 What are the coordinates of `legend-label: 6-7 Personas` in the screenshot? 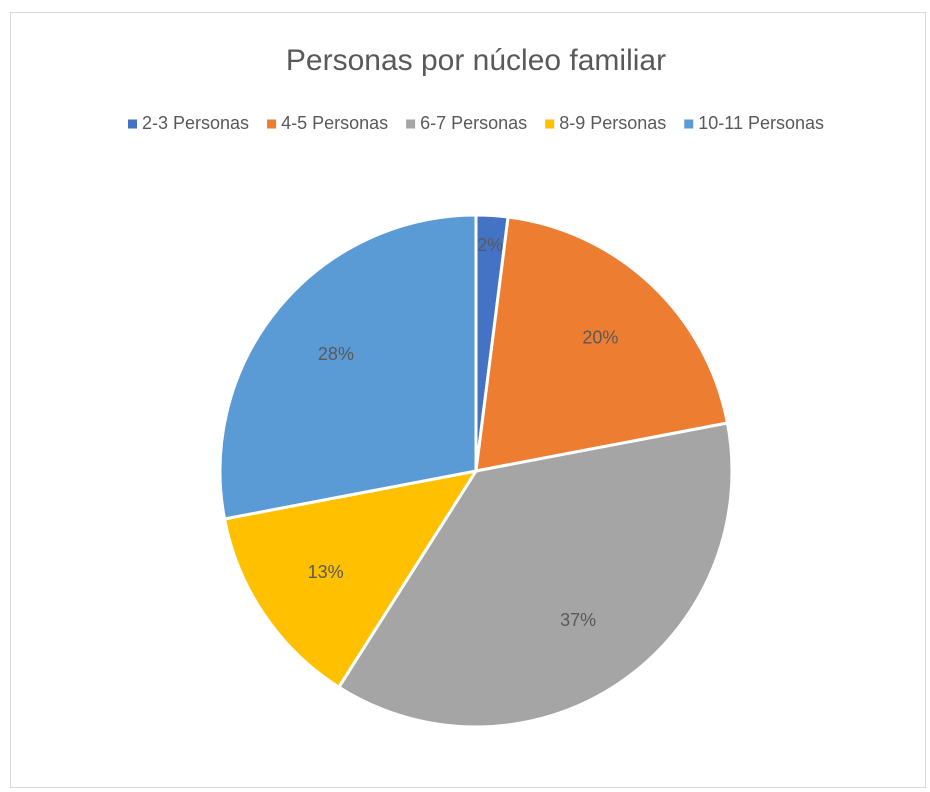 It's located at (473, 123).